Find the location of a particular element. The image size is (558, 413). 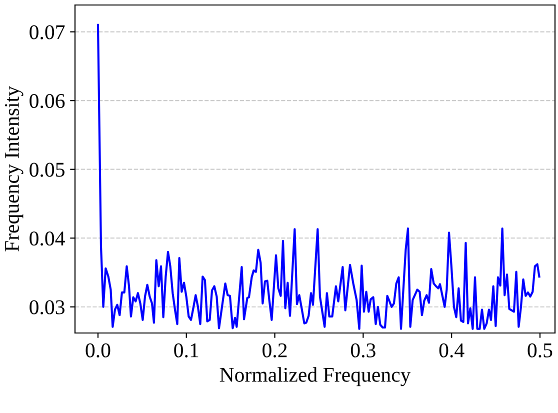

y-axis-title: Frequency Intensity is located at coordinates (14, 169).